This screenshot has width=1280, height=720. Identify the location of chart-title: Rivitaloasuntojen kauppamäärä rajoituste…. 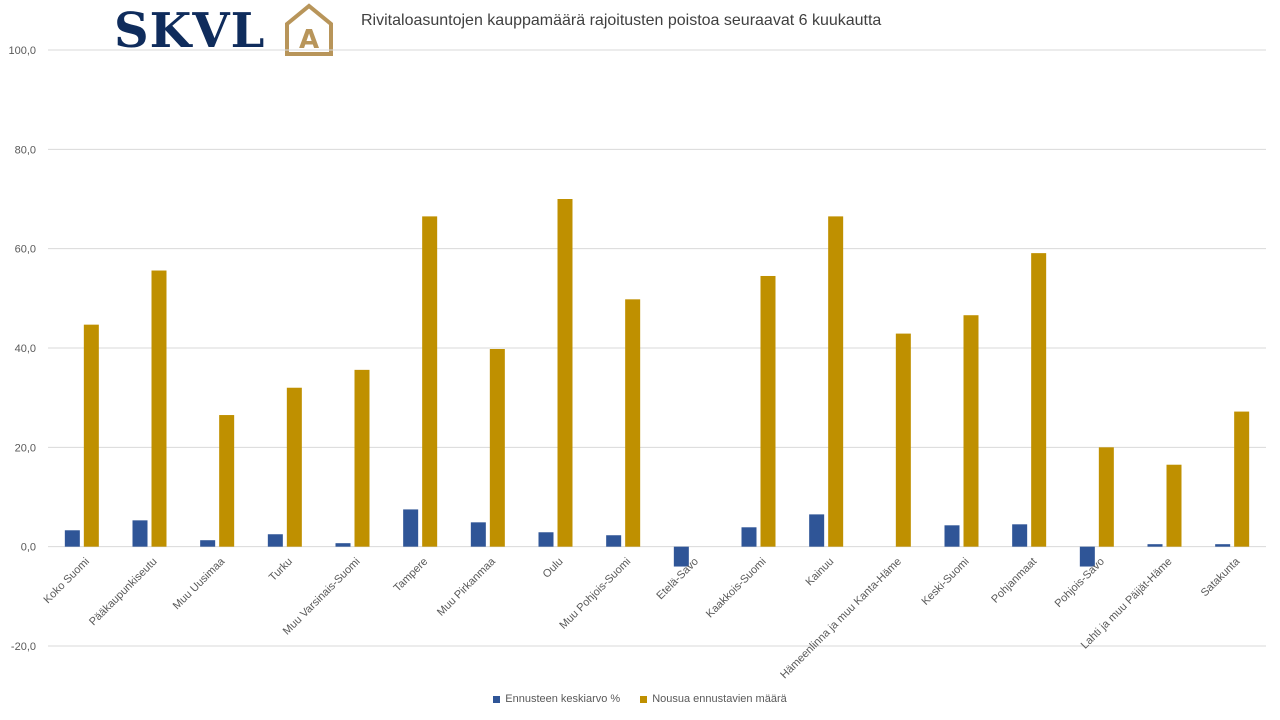
(621, 20).